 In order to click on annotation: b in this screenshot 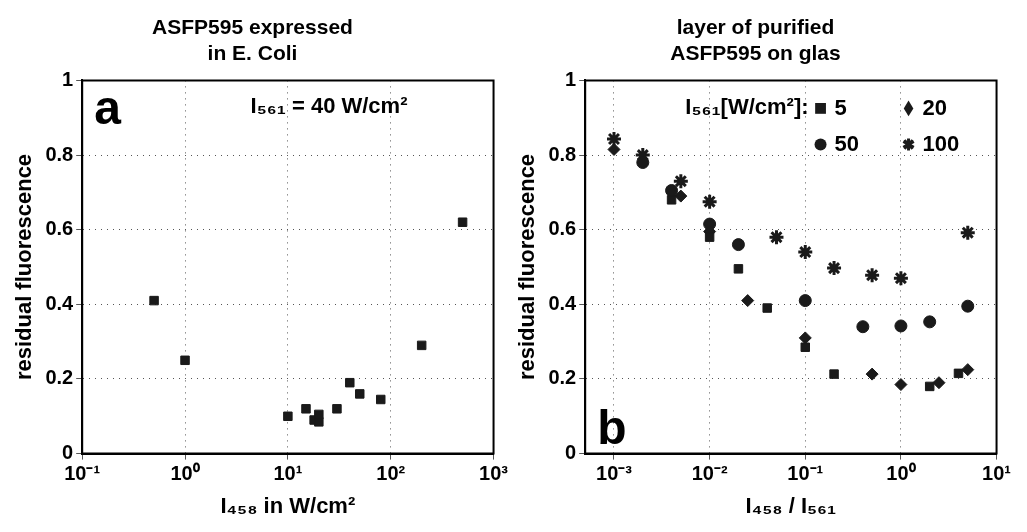, I will do `click(612, 427)`.